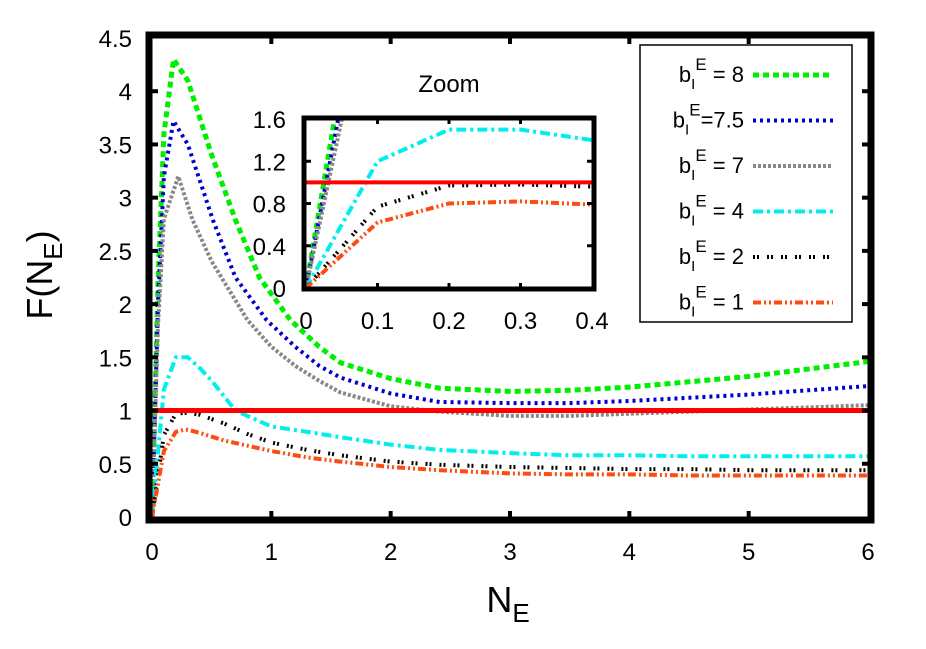  What do you see at coordinates (756, 165) in the screenshot?
I see `legend-item: bIE = 7` at bounding box center [756, 165].